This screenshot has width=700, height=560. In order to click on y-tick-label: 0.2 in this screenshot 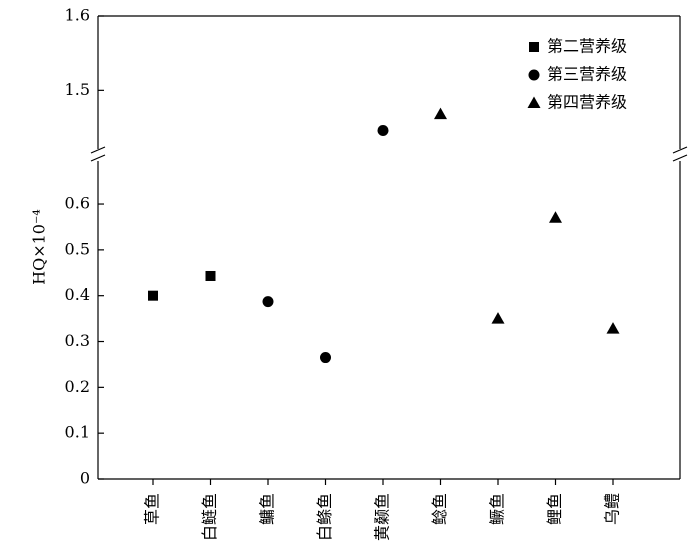, I will do `click(77, 386)`.